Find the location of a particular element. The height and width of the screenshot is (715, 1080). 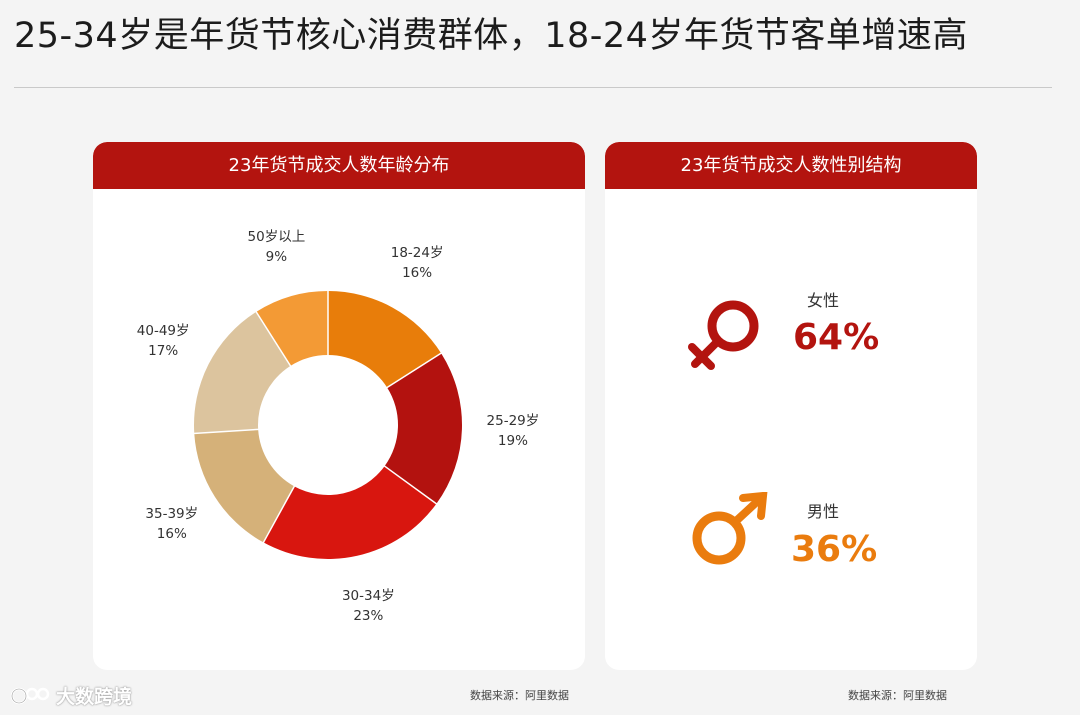

donut-label-category: 18-24岁 is located at coordinates (417, 252).